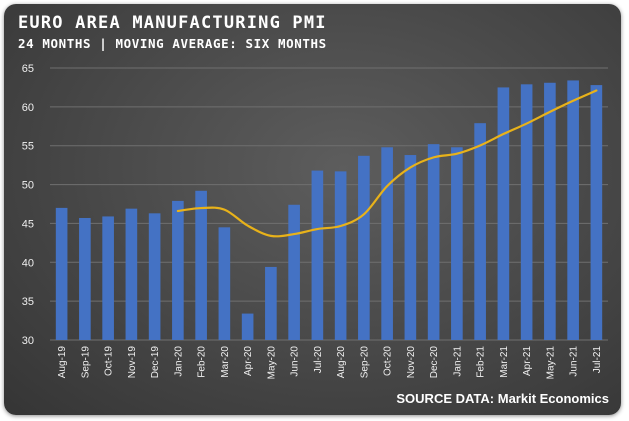 The height and width of the screenshot is (421, 629). I want to click on x-tick-label: Feb-20, so click(202, 362).